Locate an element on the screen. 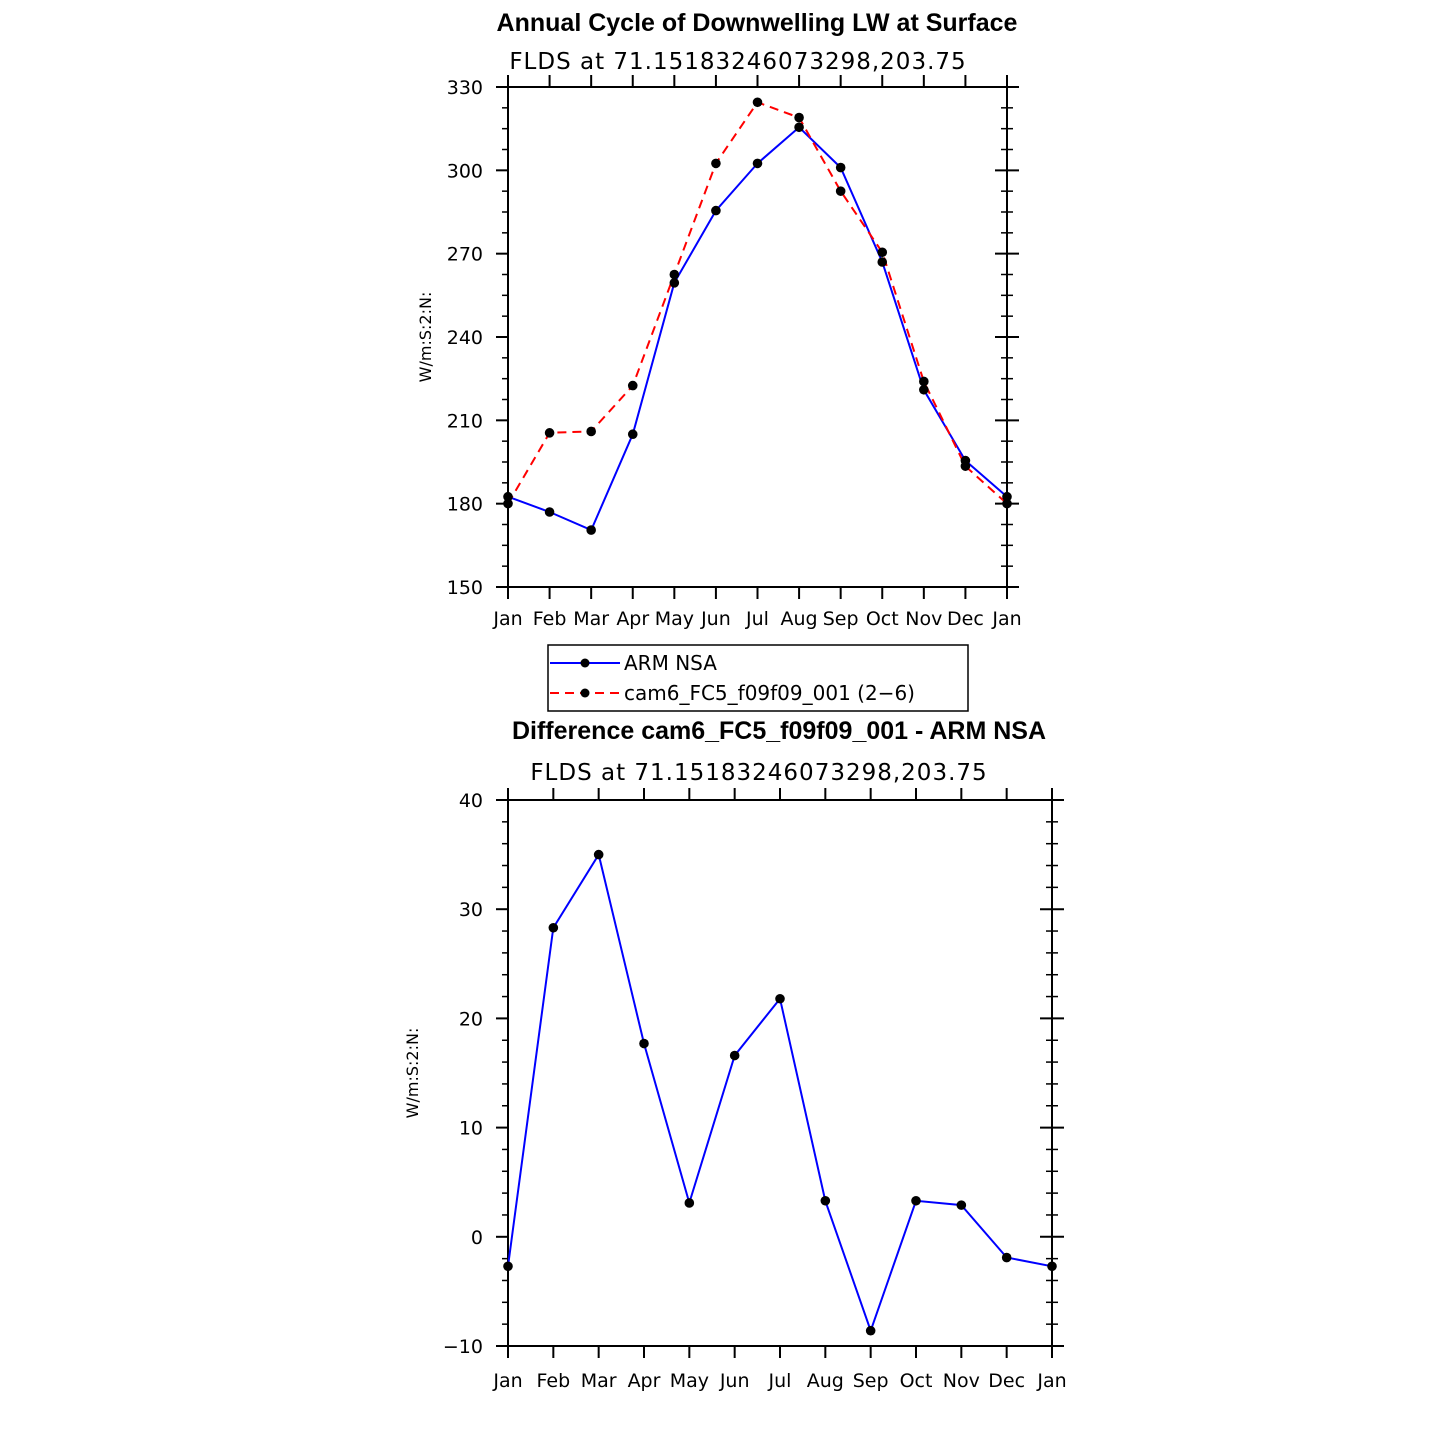 The height and width of the screenshot is (1437, 1437). y-tick-label: 330 is located at coordinates (465, 88).